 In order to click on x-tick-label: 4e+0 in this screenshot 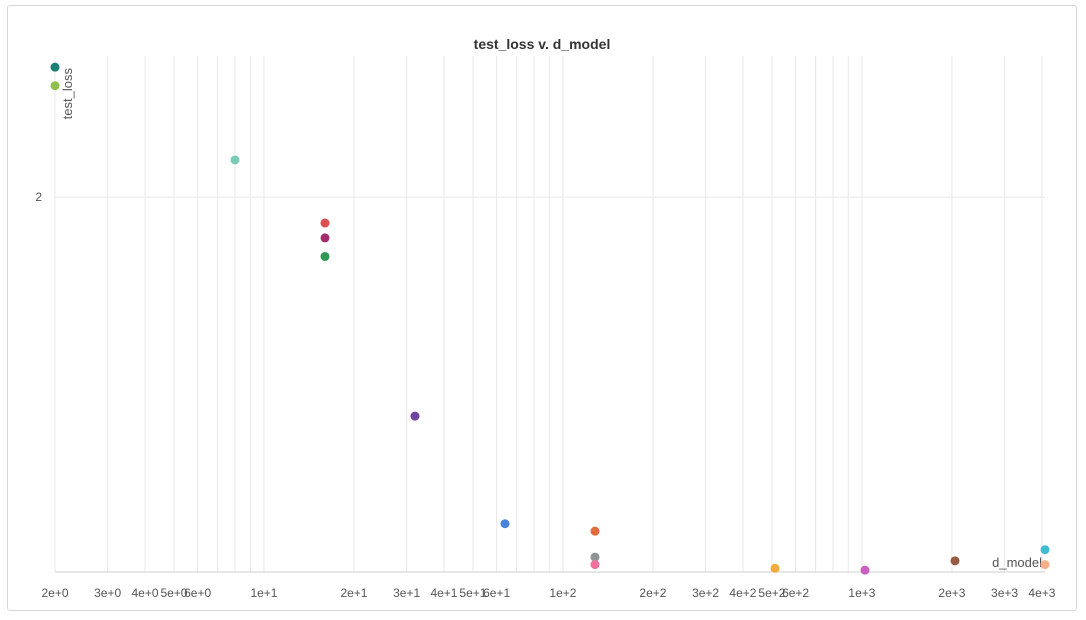, I will do `click(144, 593)`.